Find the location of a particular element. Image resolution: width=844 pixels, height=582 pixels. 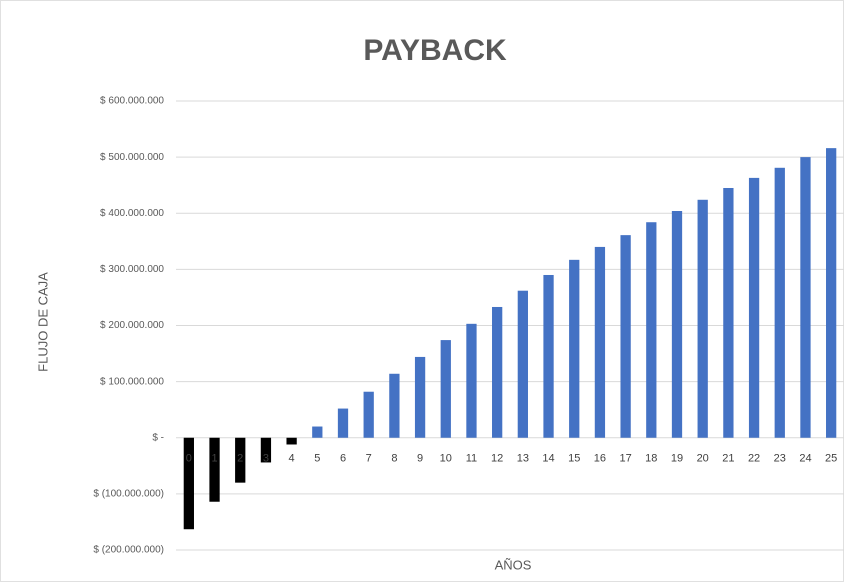

x-tick-label: 4 is located at coordinates (292, 459).